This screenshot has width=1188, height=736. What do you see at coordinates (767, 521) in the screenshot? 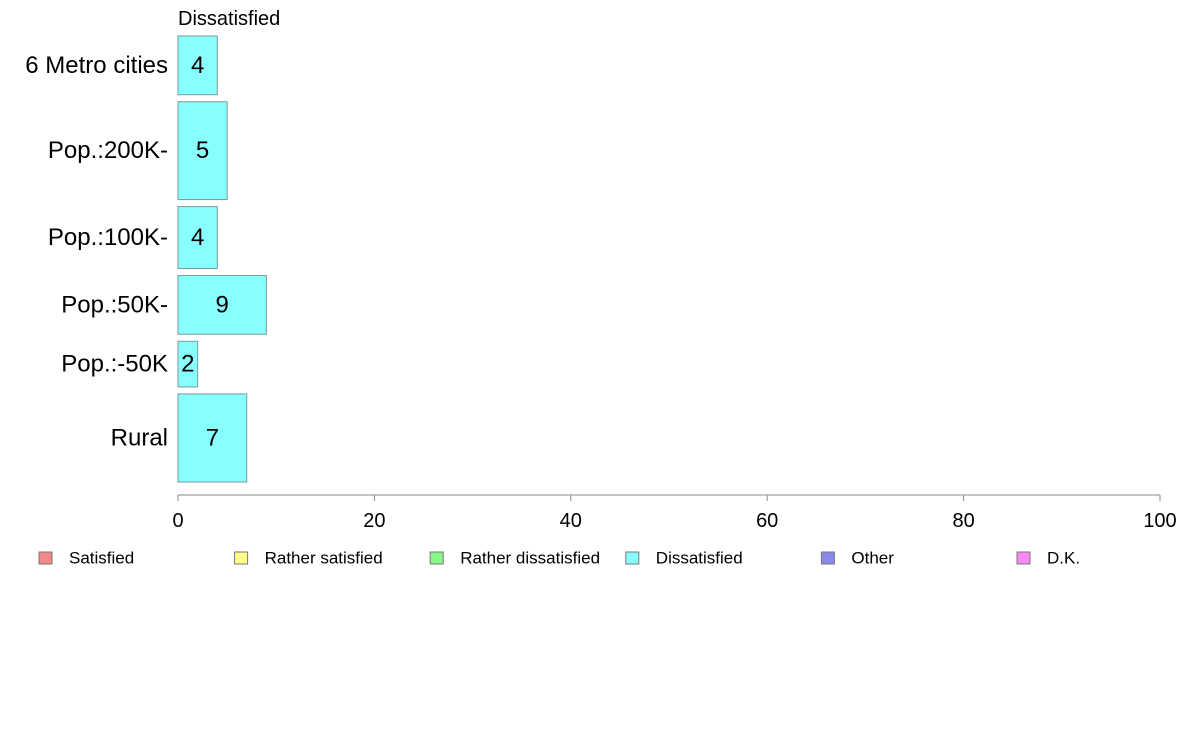
I see `x-tick-label: 60` at bounding box center [767, 521].